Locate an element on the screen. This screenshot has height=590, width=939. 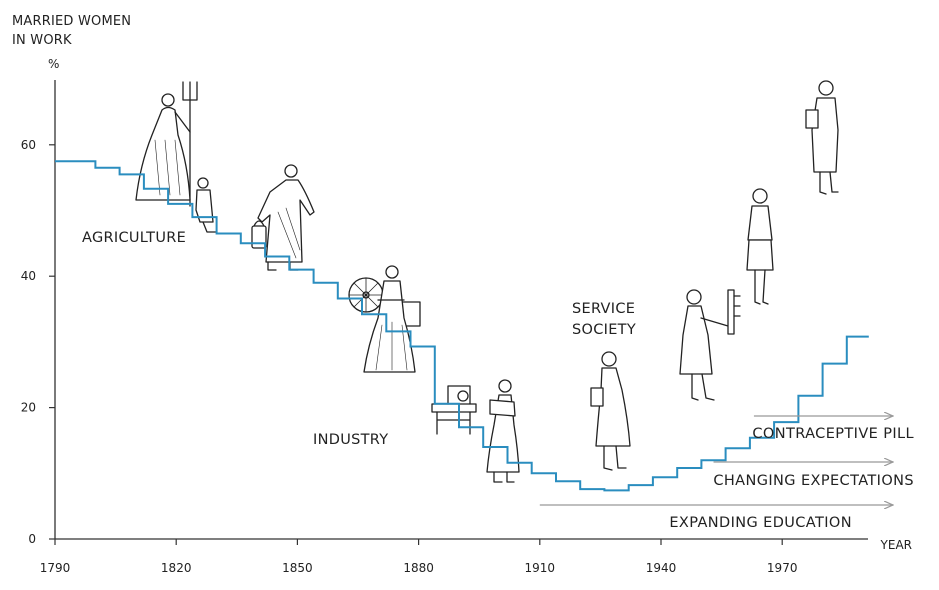
milkmaid-with-bucket-icon is located at coordinates (283, 217).